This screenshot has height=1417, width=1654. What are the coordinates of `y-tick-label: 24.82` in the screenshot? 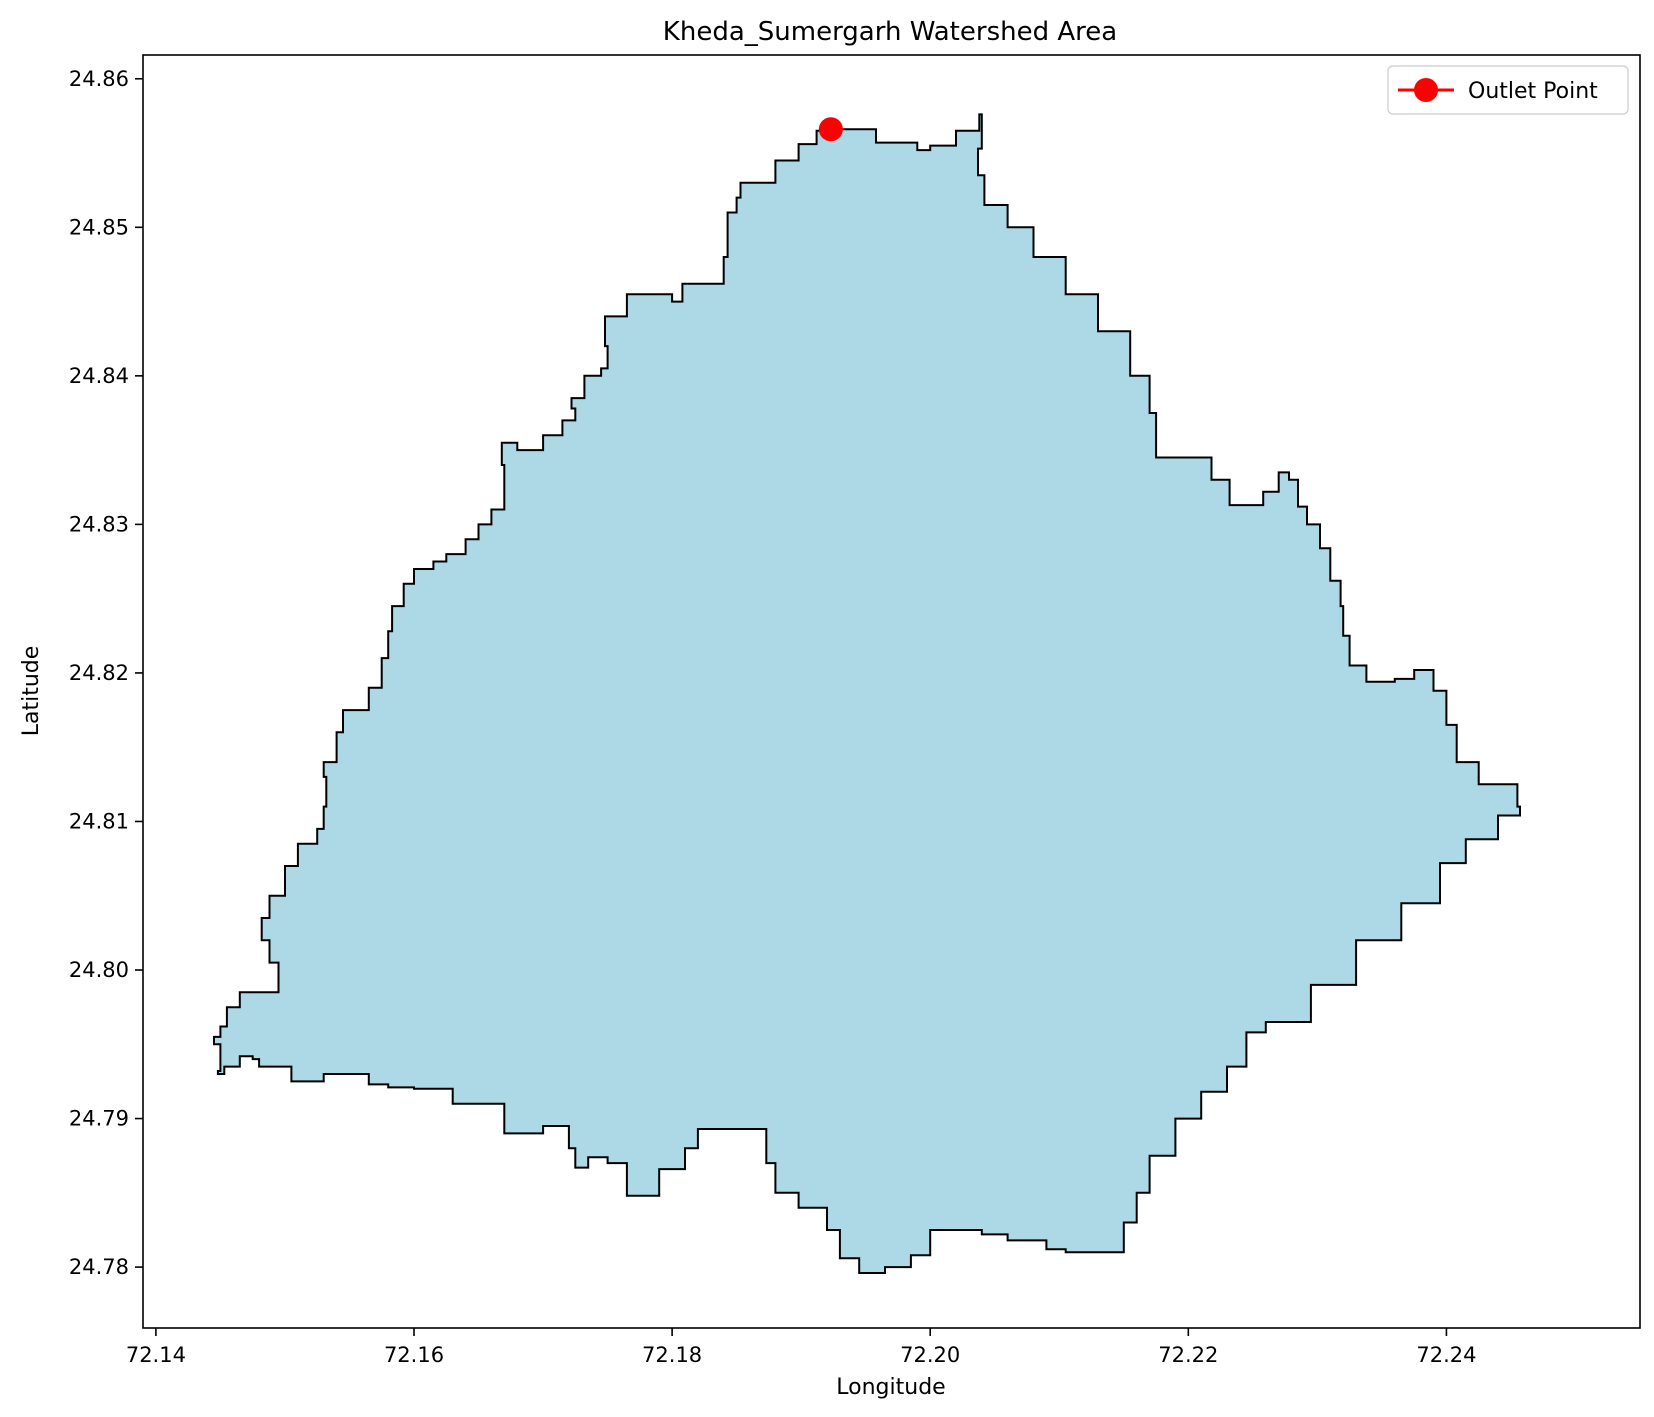 It's located at (99, 673).